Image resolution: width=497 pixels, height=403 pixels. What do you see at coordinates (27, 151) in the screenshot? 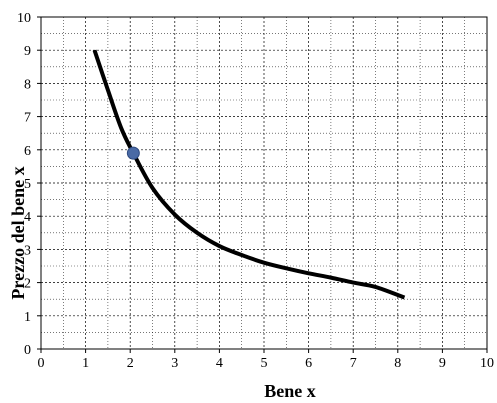
I see `y-tick-label: 6` at bounding box center [27, 151].